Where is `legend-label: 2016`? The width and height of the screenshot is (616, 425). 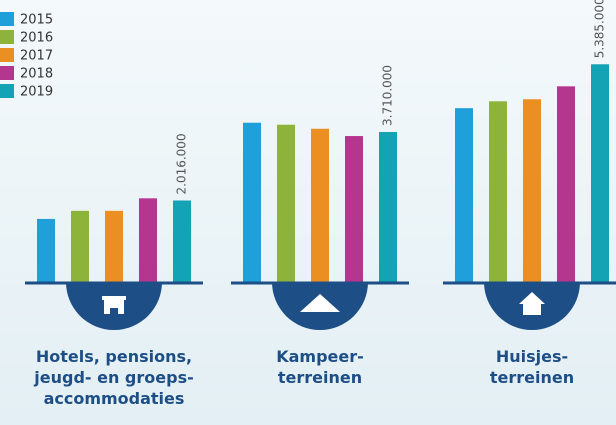 legend-label: 2016 is located at coordinates (36, 38).